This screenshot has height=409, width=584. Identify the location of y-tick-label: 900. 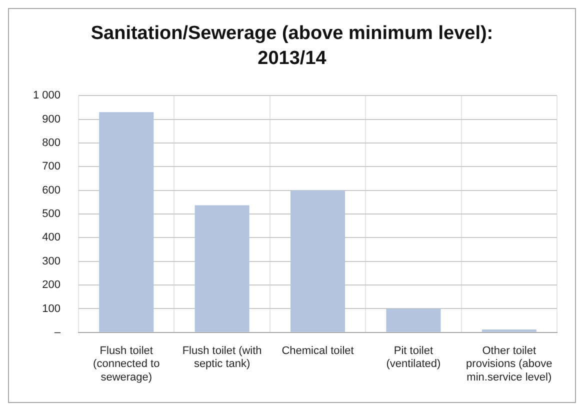
(51, 119).